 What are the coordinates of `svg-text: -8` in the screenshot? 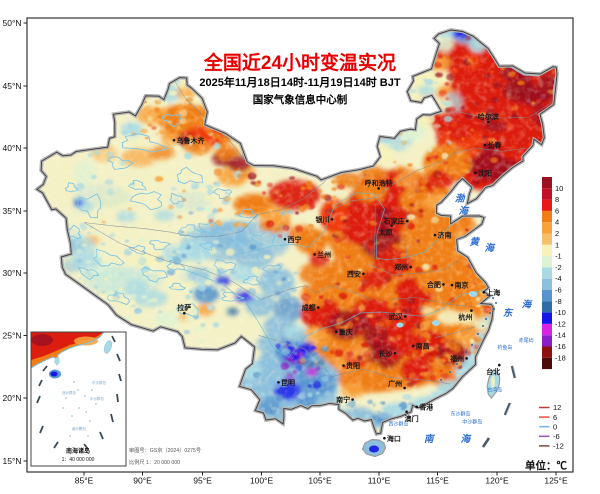 It's located at (558, 301).